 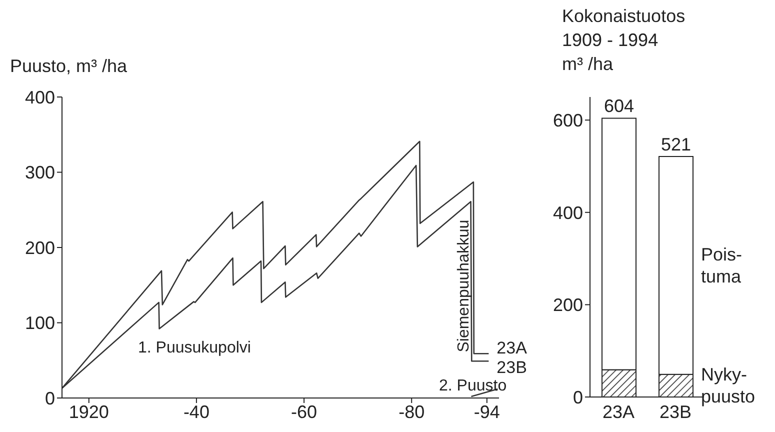 I want to click on y-axis-title: m³ /ha, so click(x=588, y=64).